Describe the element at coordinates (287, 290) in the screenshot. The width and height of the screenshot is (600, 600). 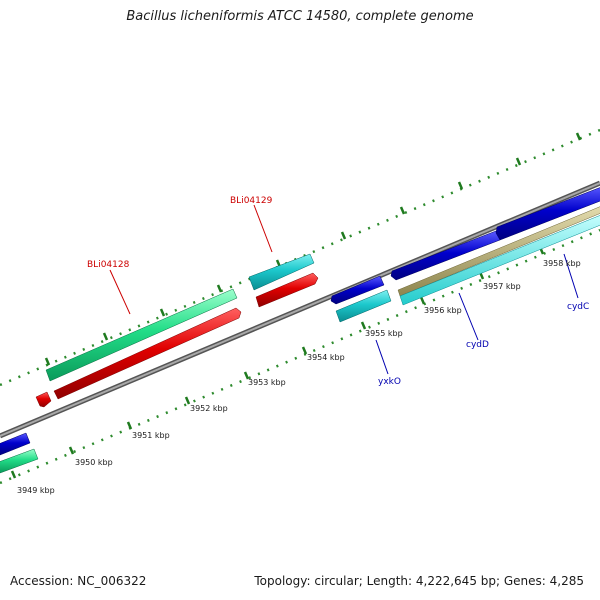
I see `gene-bli04129-reverse` at that location.